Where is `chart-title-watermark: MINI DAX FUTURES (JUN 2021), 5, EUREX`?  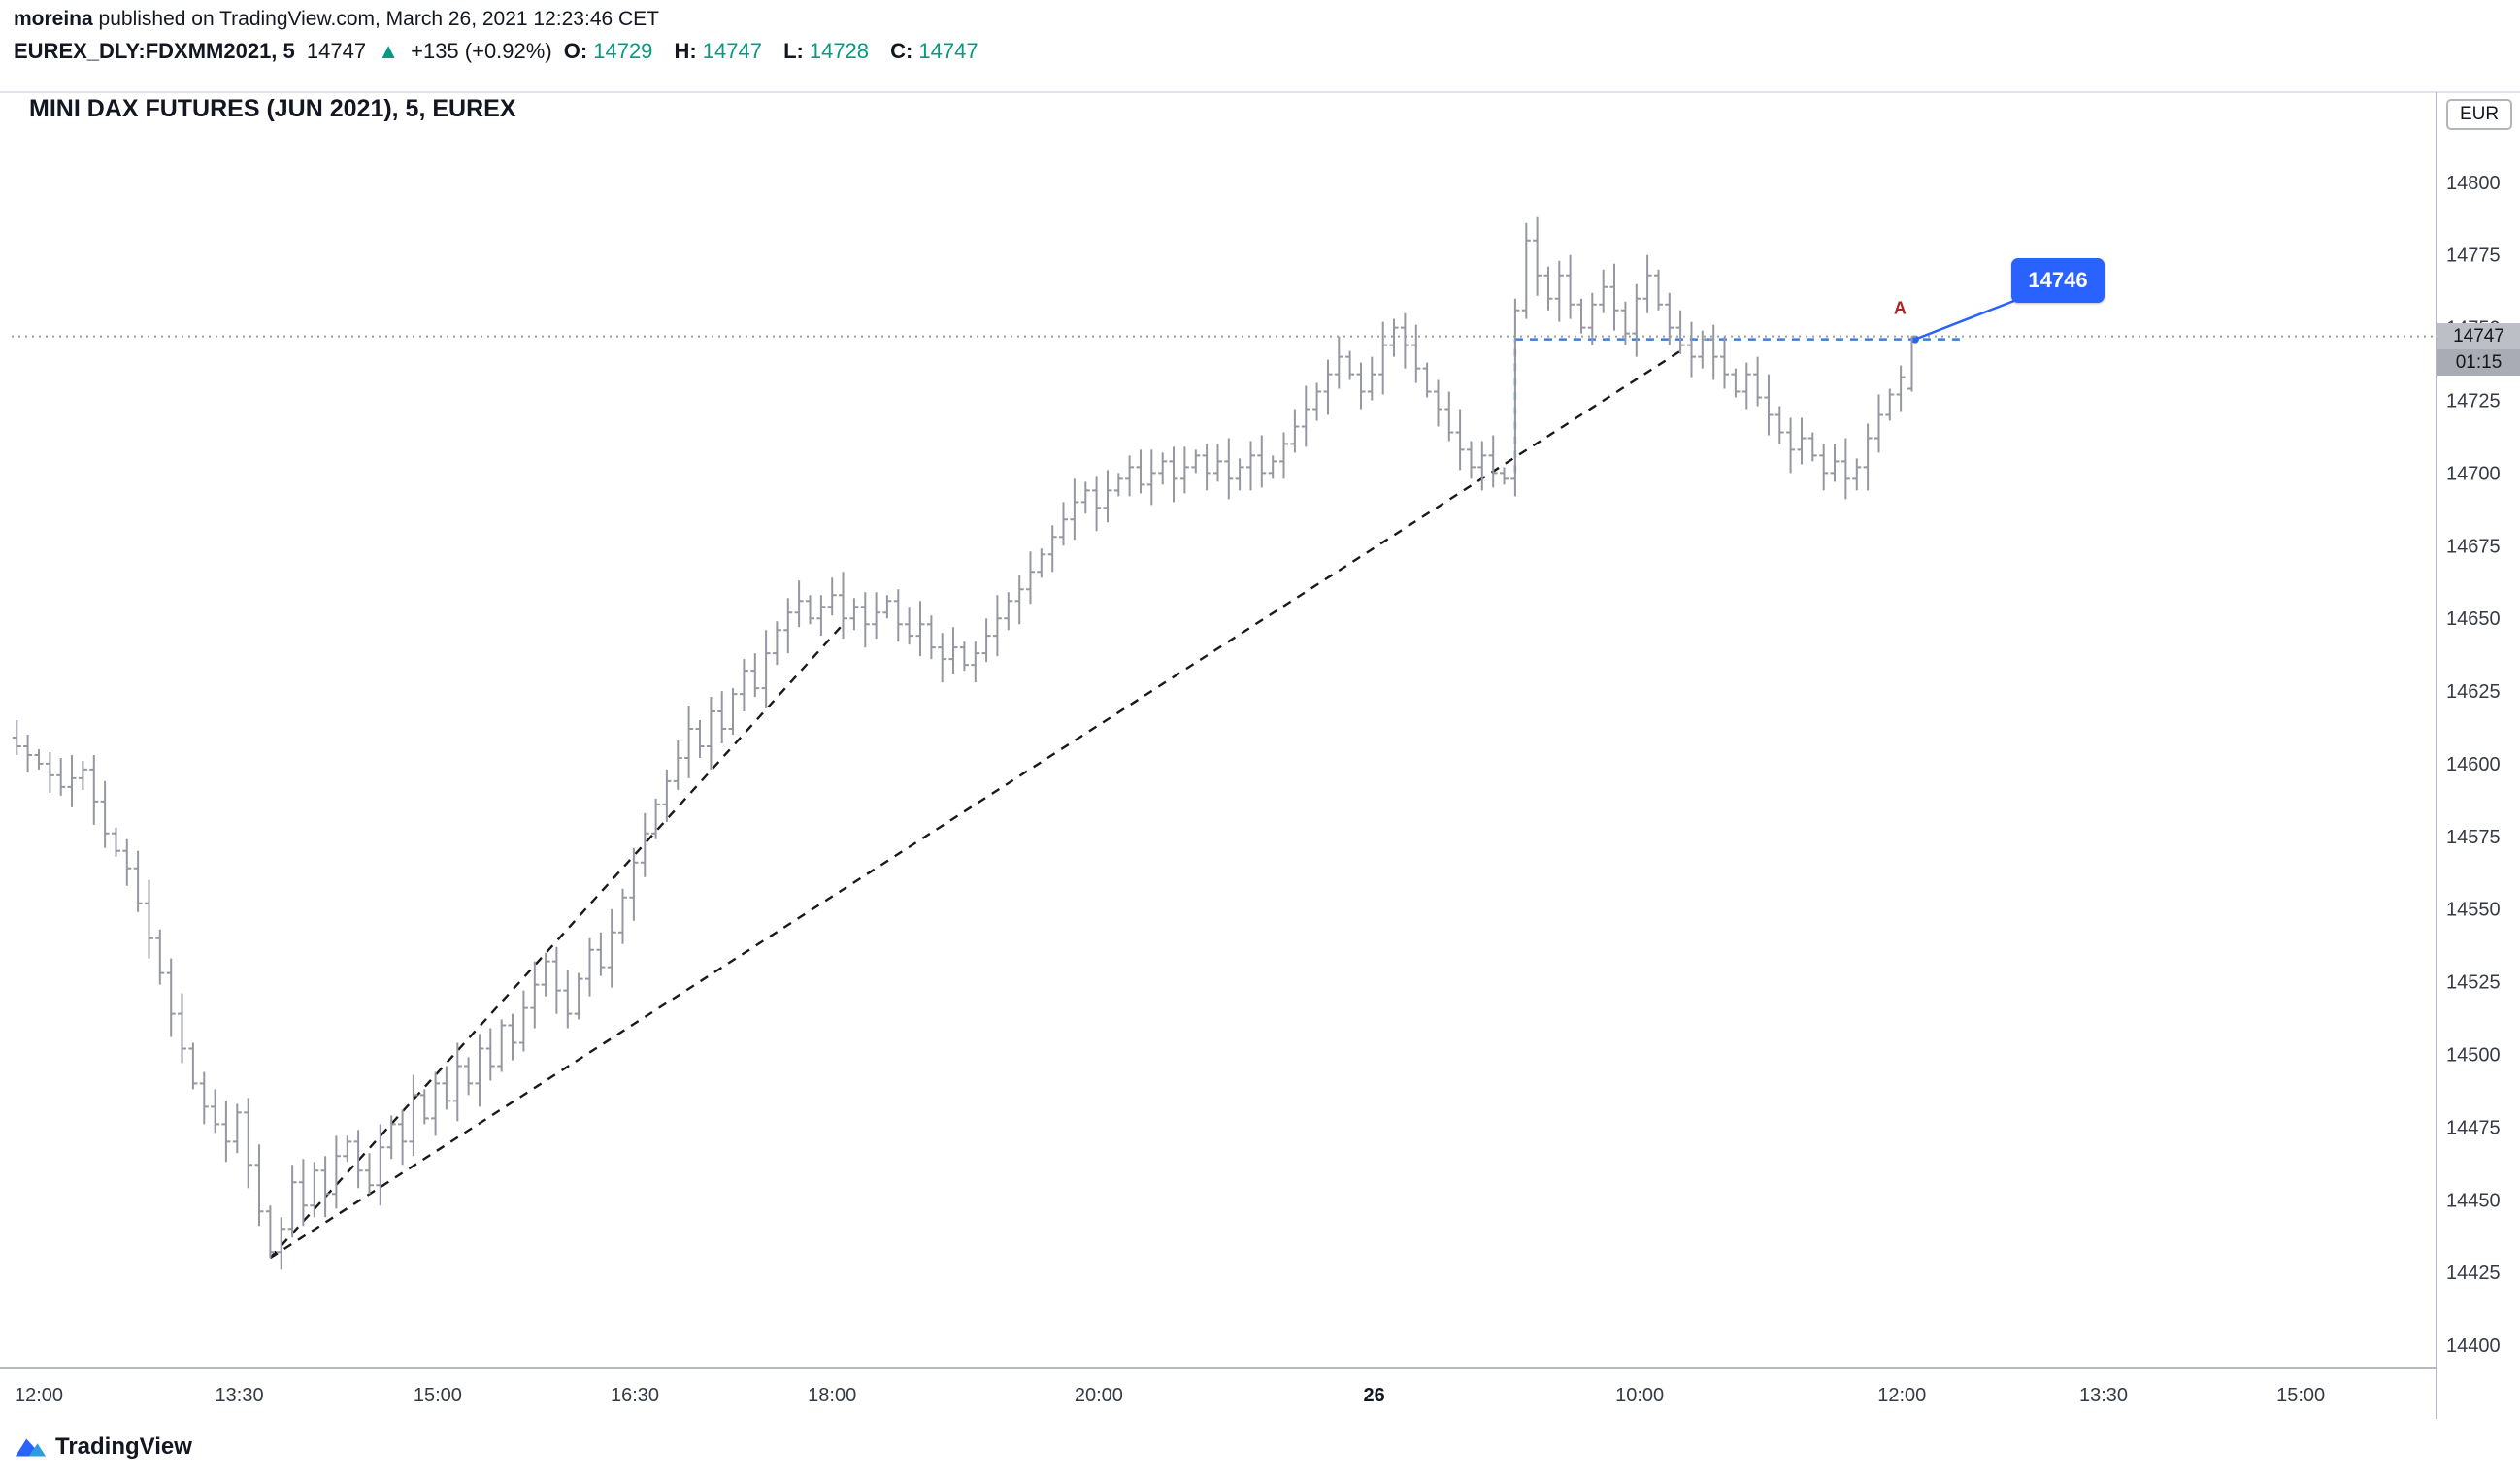 chart-title-watermark: MINI DAX FUTURES (JUN 2021), 5, EUREX is located at coordinates (272, 108).